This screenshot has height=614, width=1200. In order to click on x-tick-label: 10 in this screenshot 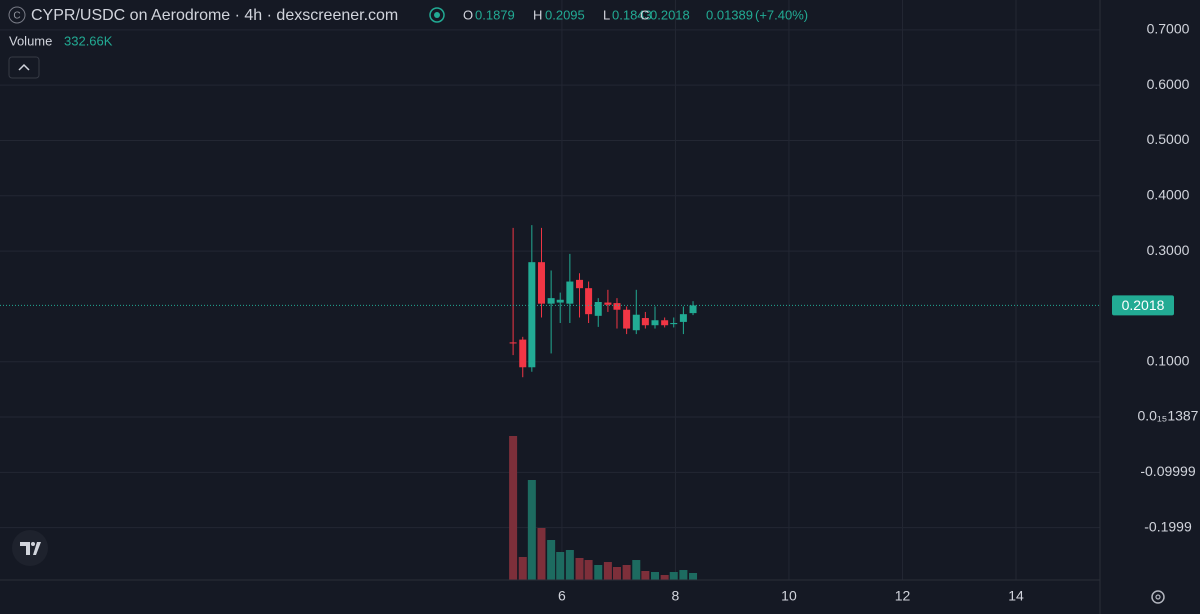, I will do `click(789, 596)`.